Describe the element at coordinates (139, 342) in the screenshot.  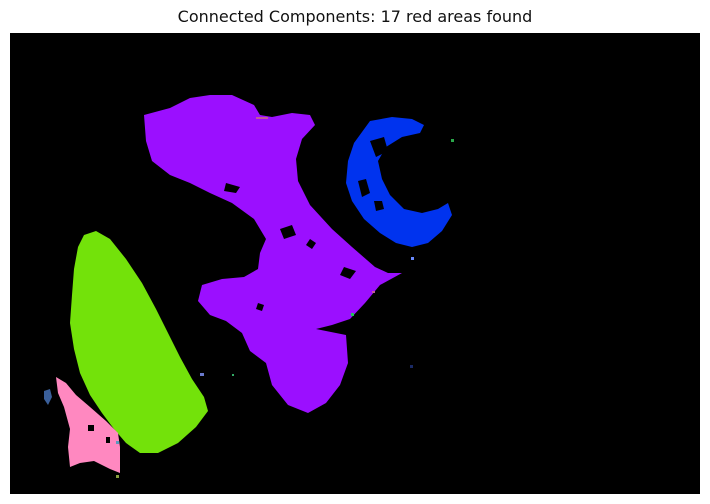
I see `component-green` at that location.